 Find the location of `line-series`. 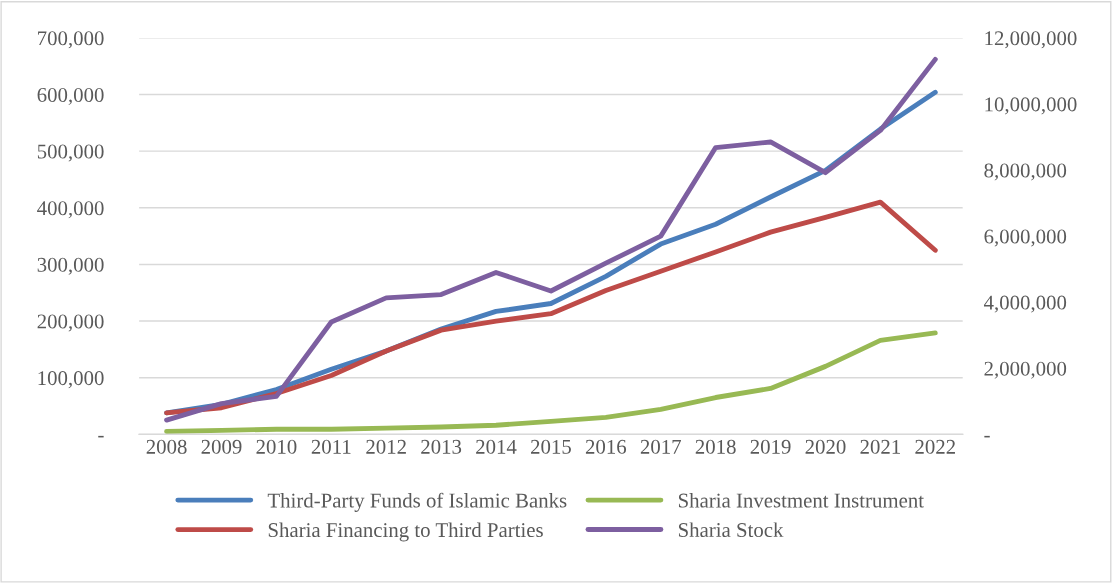

line-series is located at coordinates (551, 382).